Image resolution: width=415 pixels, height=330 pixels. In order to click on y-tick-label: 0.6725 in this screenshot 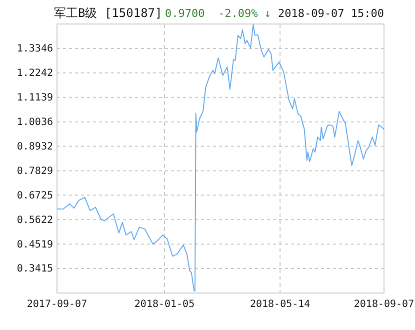, I will do `click(34, 196)`.